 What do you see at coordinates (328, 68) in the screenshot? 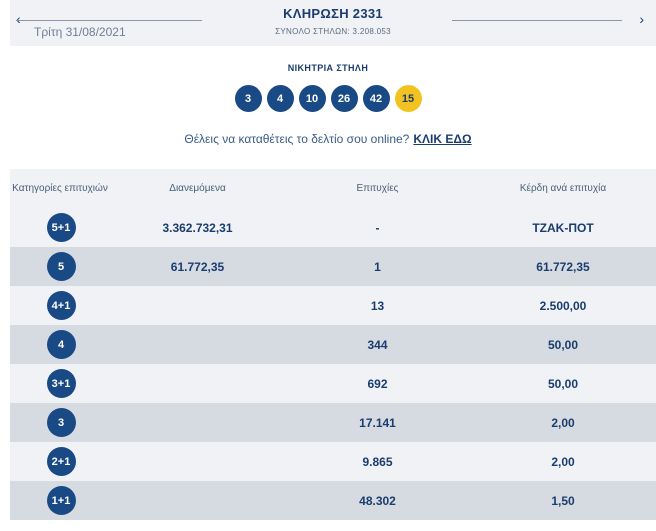
I see `winning-column-label: ΝΙΚΗΤΡΙΑ ΣΤΗΛΗ` at bounding box center [328, 68].